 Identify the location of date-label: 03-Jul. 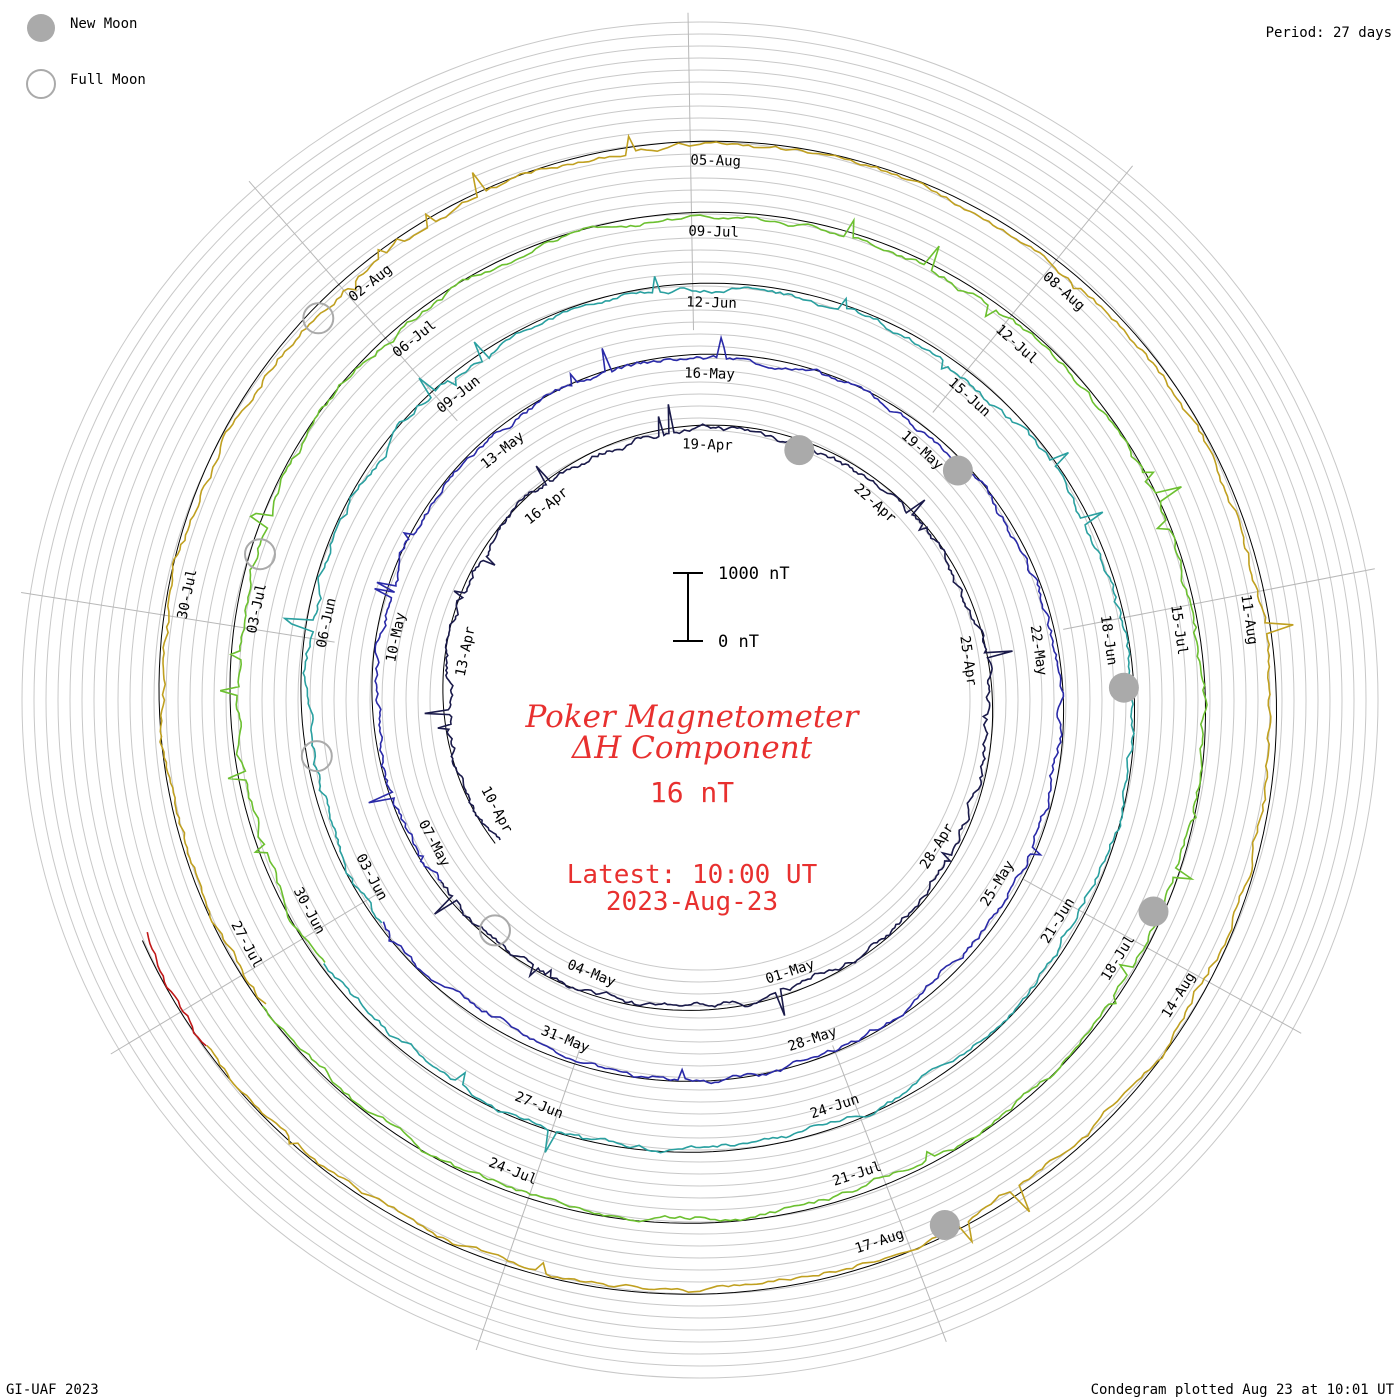
(257, 608).